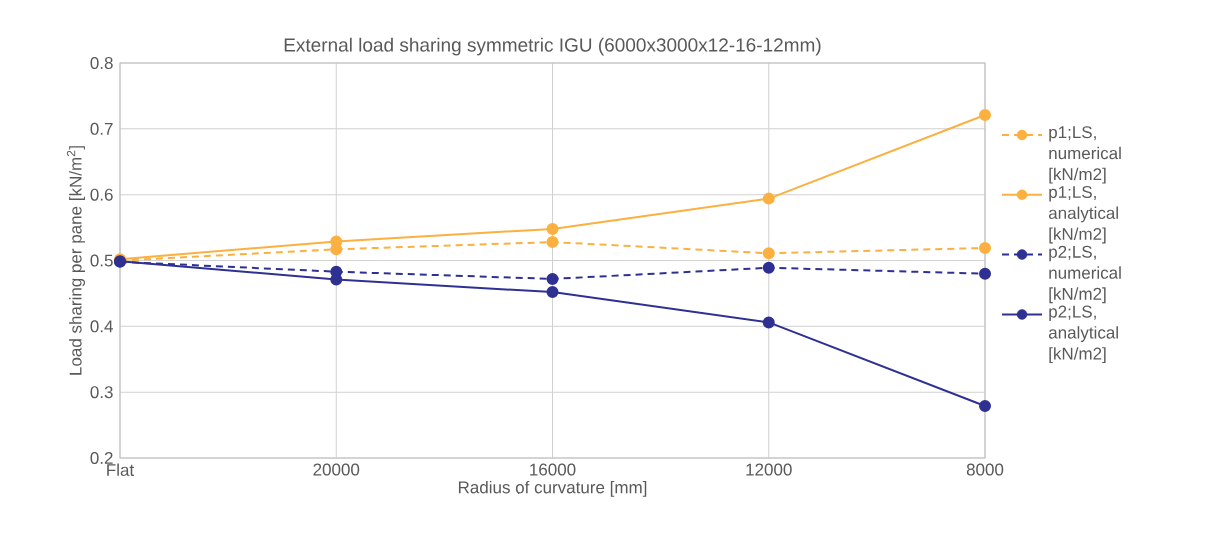  What do you see at coordinates (101, 194) in the screenshot?
I see `y-tick-label: 0.6` at bounding box center [101, 194].